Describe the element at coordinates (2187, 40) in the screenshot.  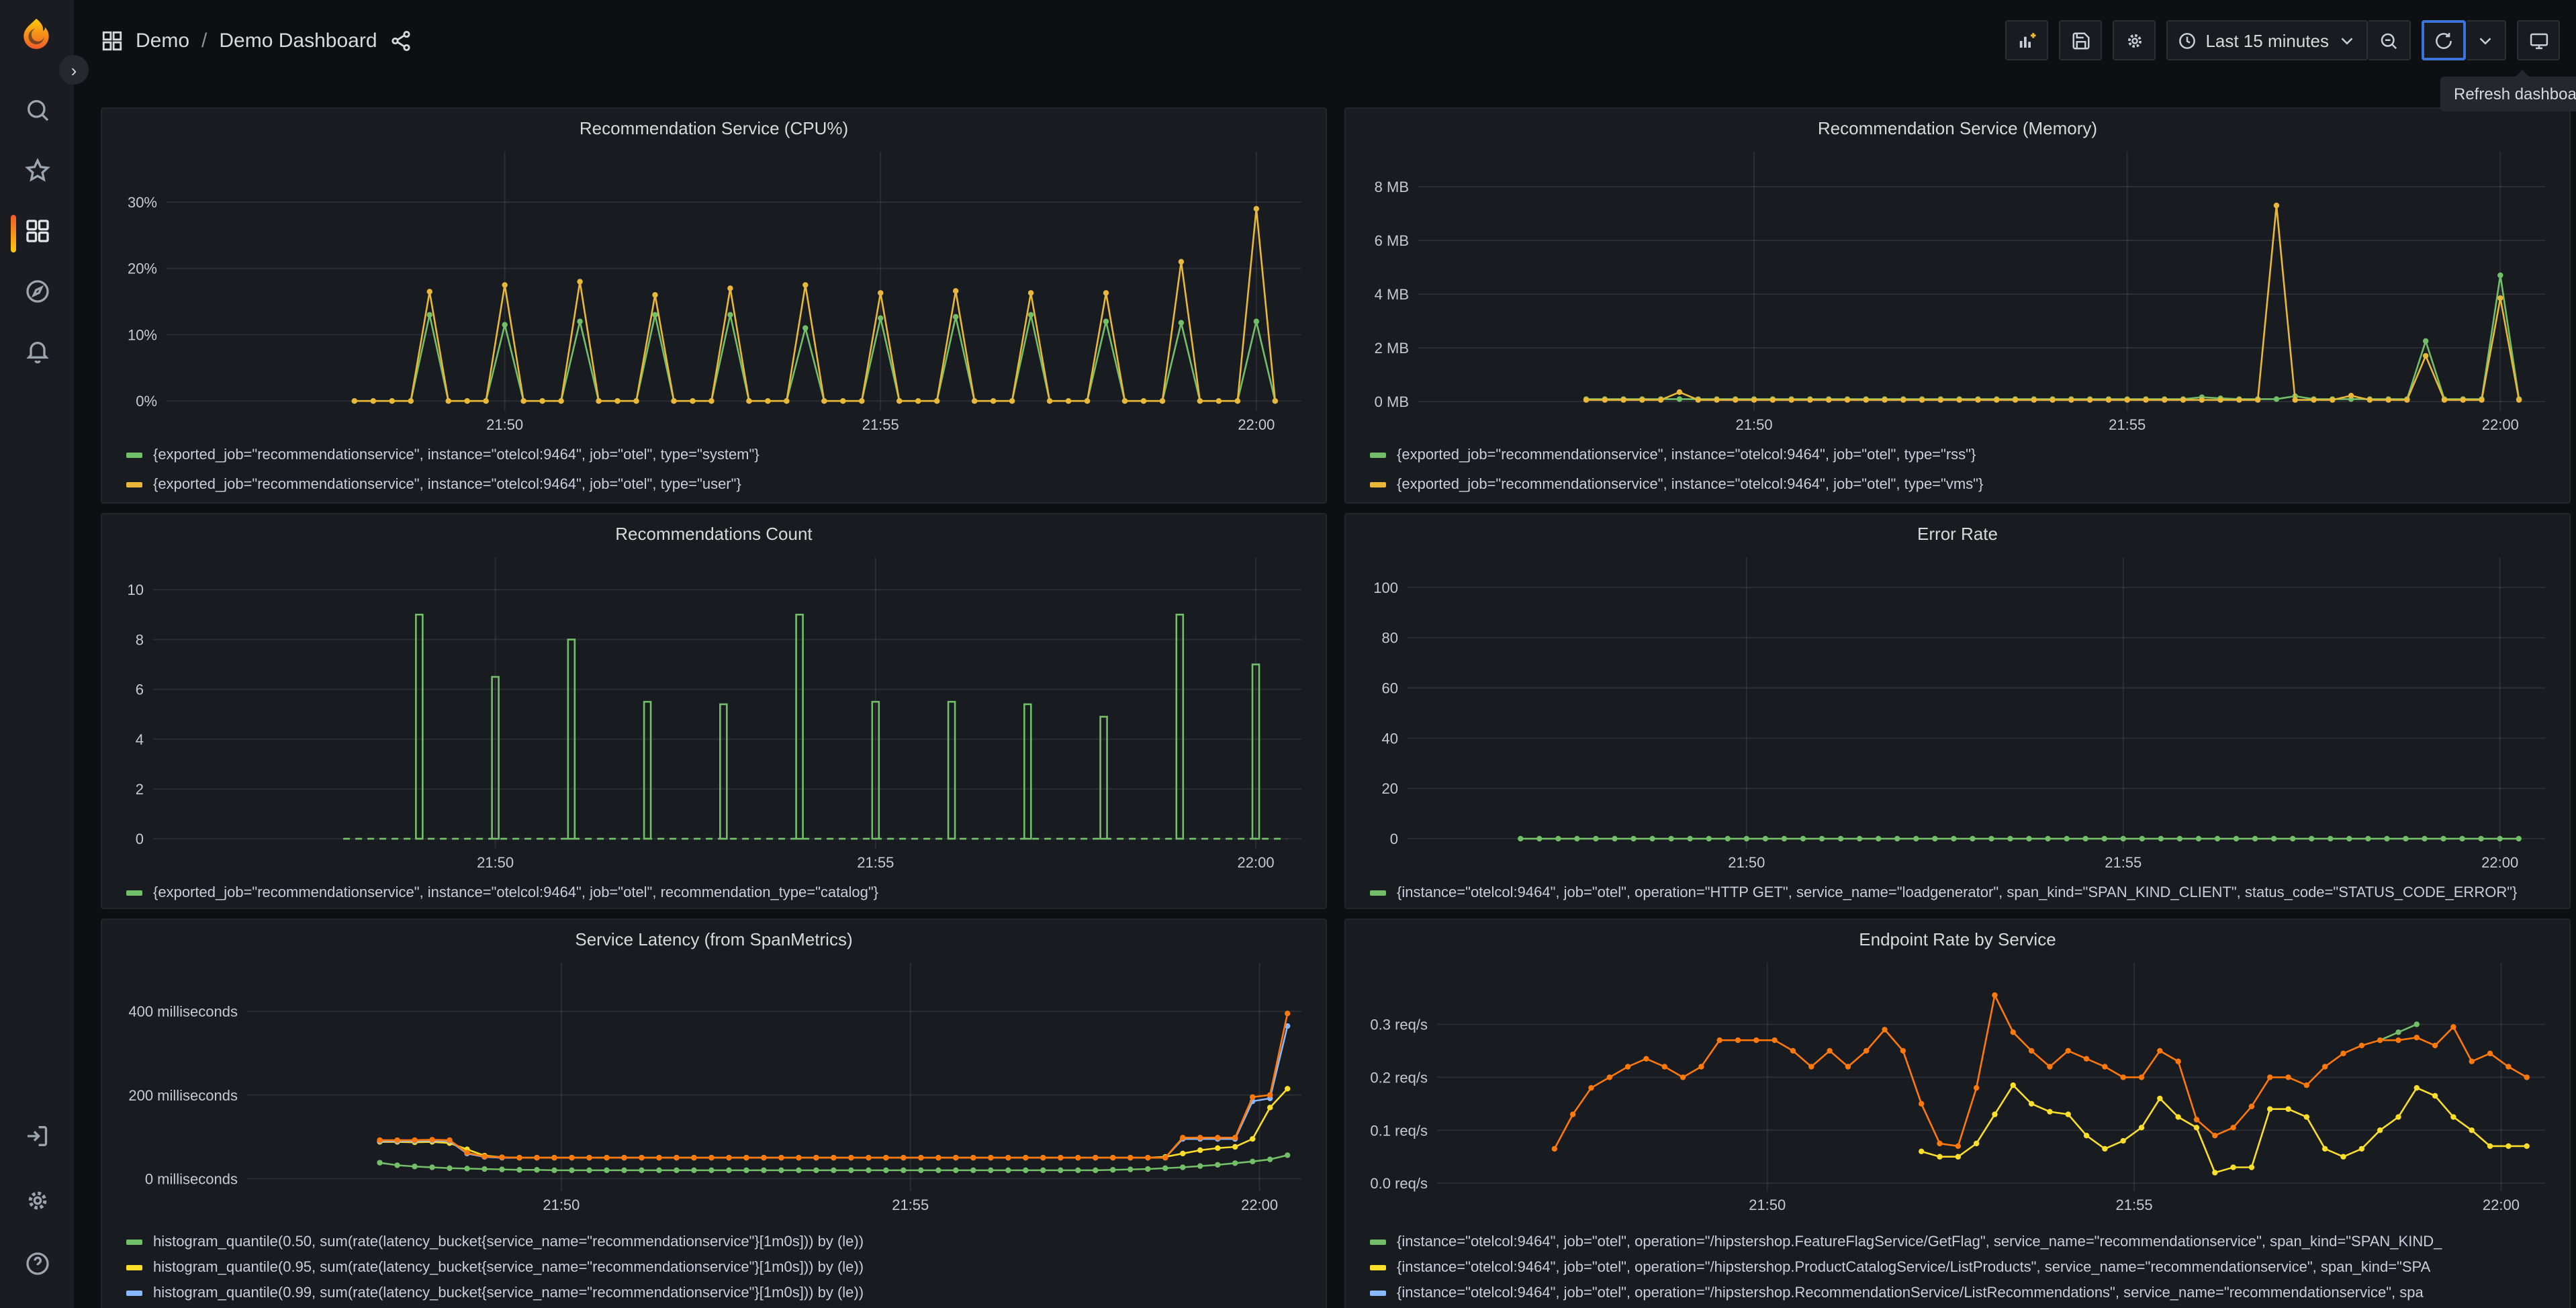
I see `clock-icon` at that location.